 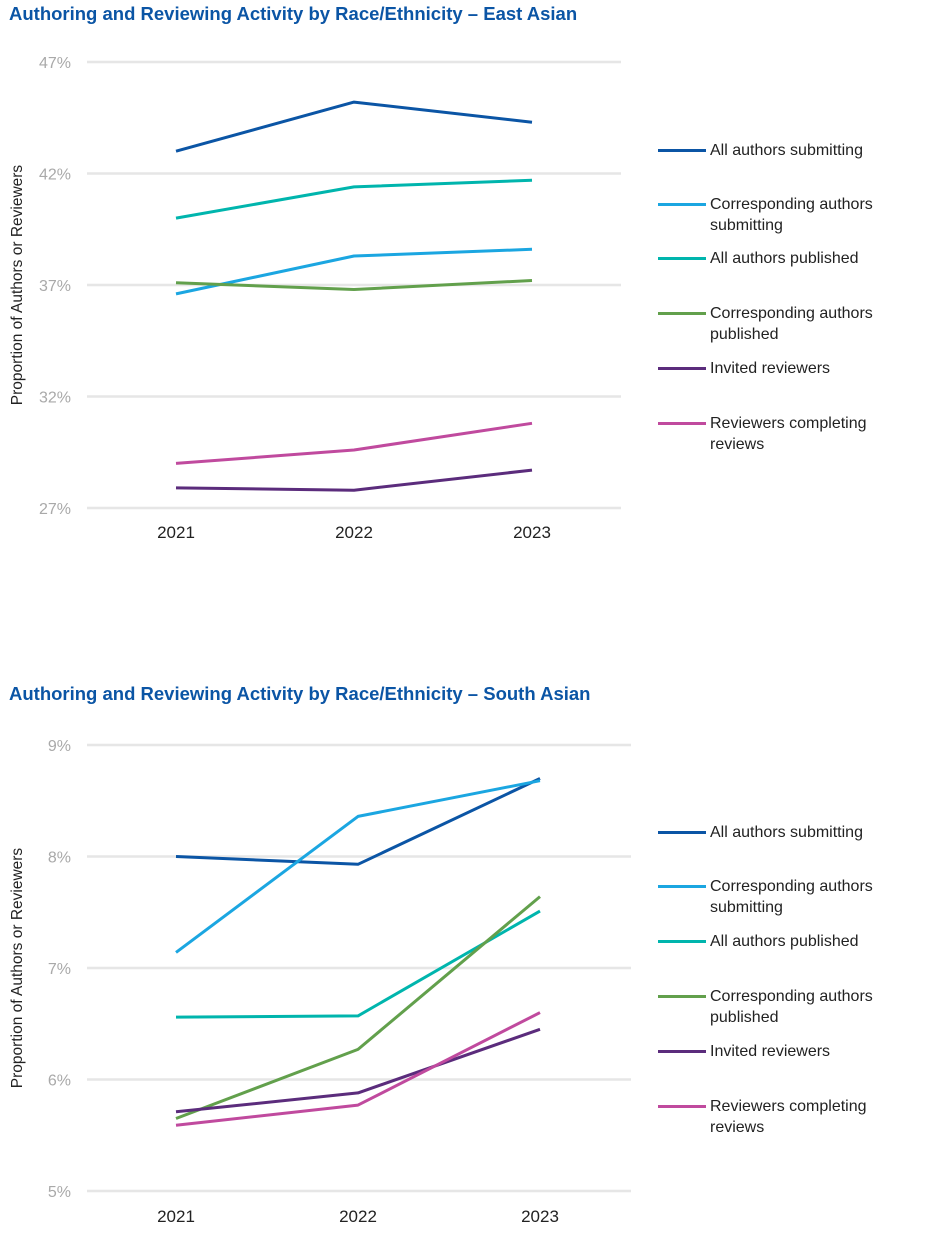 What do you see at coordinates (55, 398) in the screenshot?
I see `y-tick-label: 32%` at bounding box center [55, 398].